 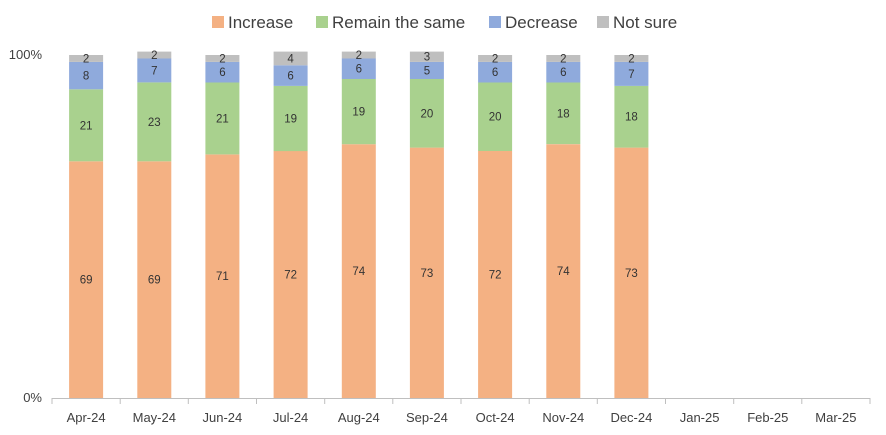 I want to click on legend: Increase Remain the same Decrease Not sure, so click(x=444, y=22).